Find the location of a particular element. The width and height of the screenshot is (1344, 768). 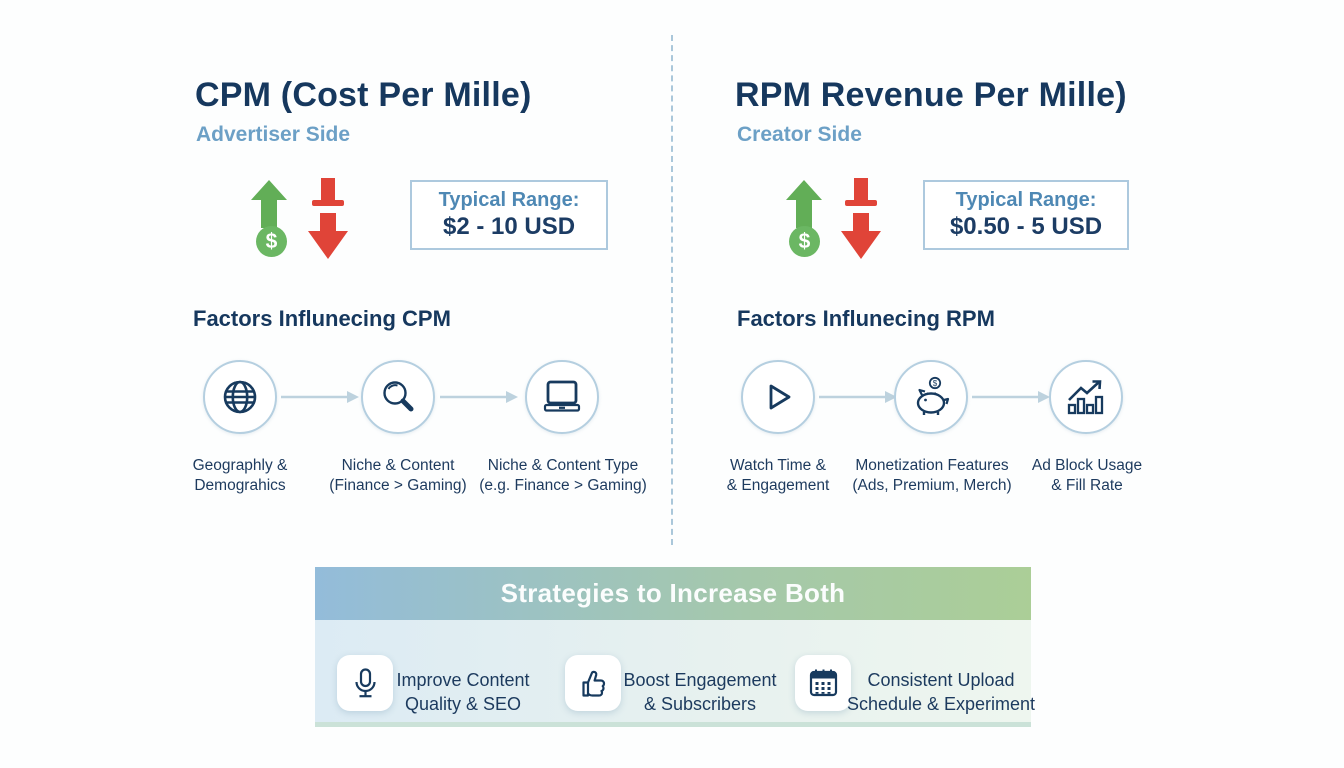

microphone-icon is located at coordinates (365, 682).